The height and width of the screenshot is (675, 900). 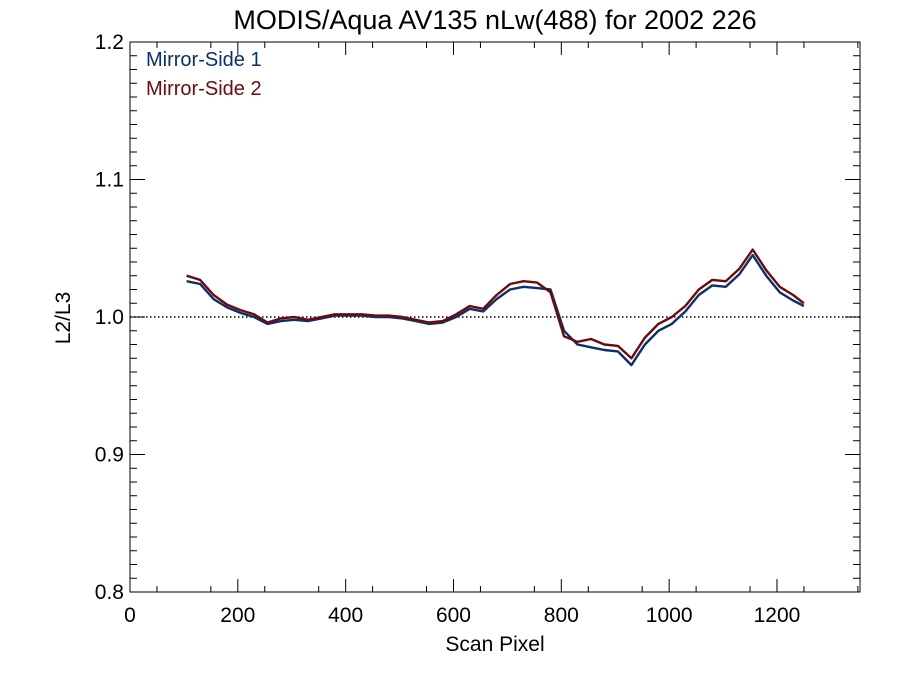 What do you see at coordinates (109, 180) in the screenshot?
I see `y-tick-label: 1.1` at bounding box center [109, 180].